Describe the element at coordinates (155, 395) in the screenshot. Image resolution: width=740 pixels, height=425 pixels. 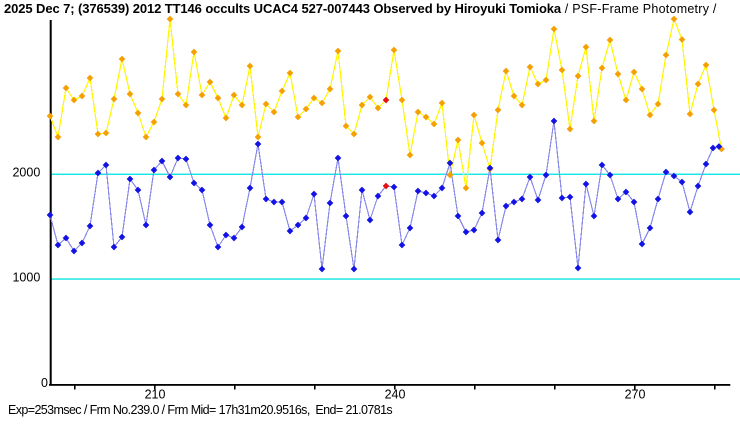
I see `svg-text: 210` at that location.